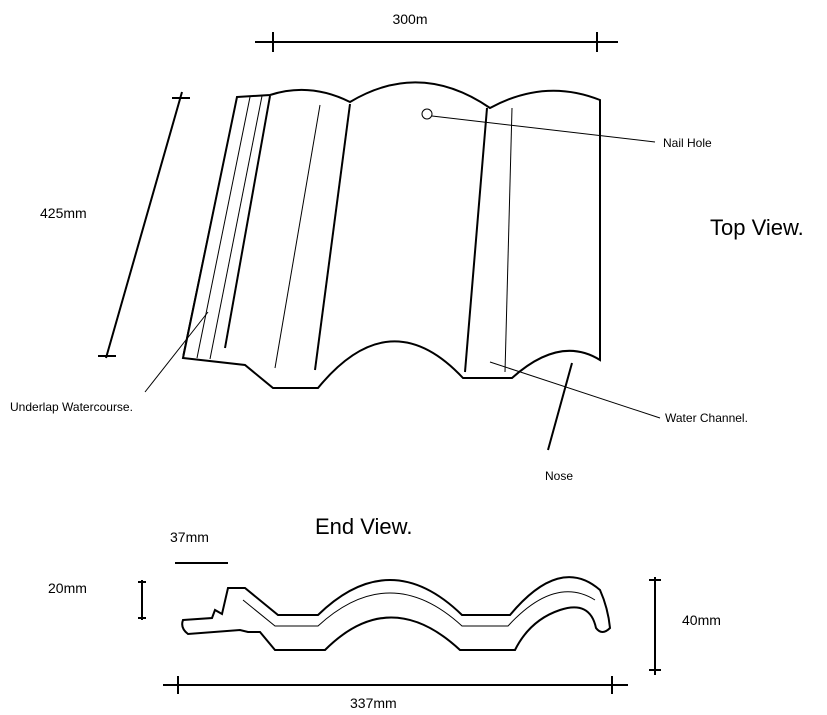  What do you see at coordinates (757, 227) in the screenshot?
I see `top-view-title: Top View.` at bounding box center [757, 227].